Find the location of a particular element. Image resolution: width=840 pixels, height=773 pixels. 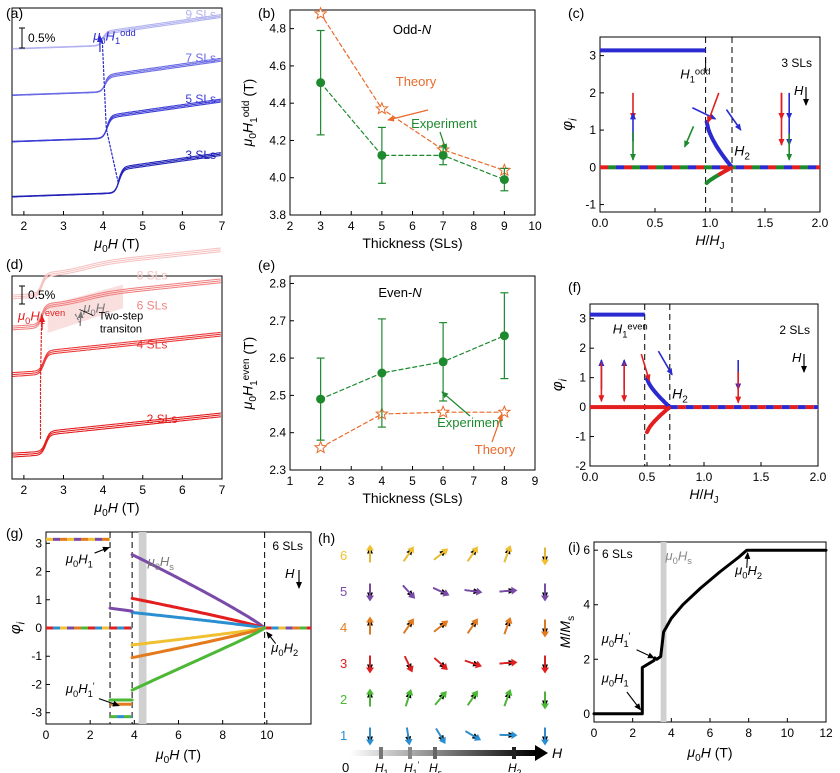

phi-blue-branch is located at coordinates (718, 143).